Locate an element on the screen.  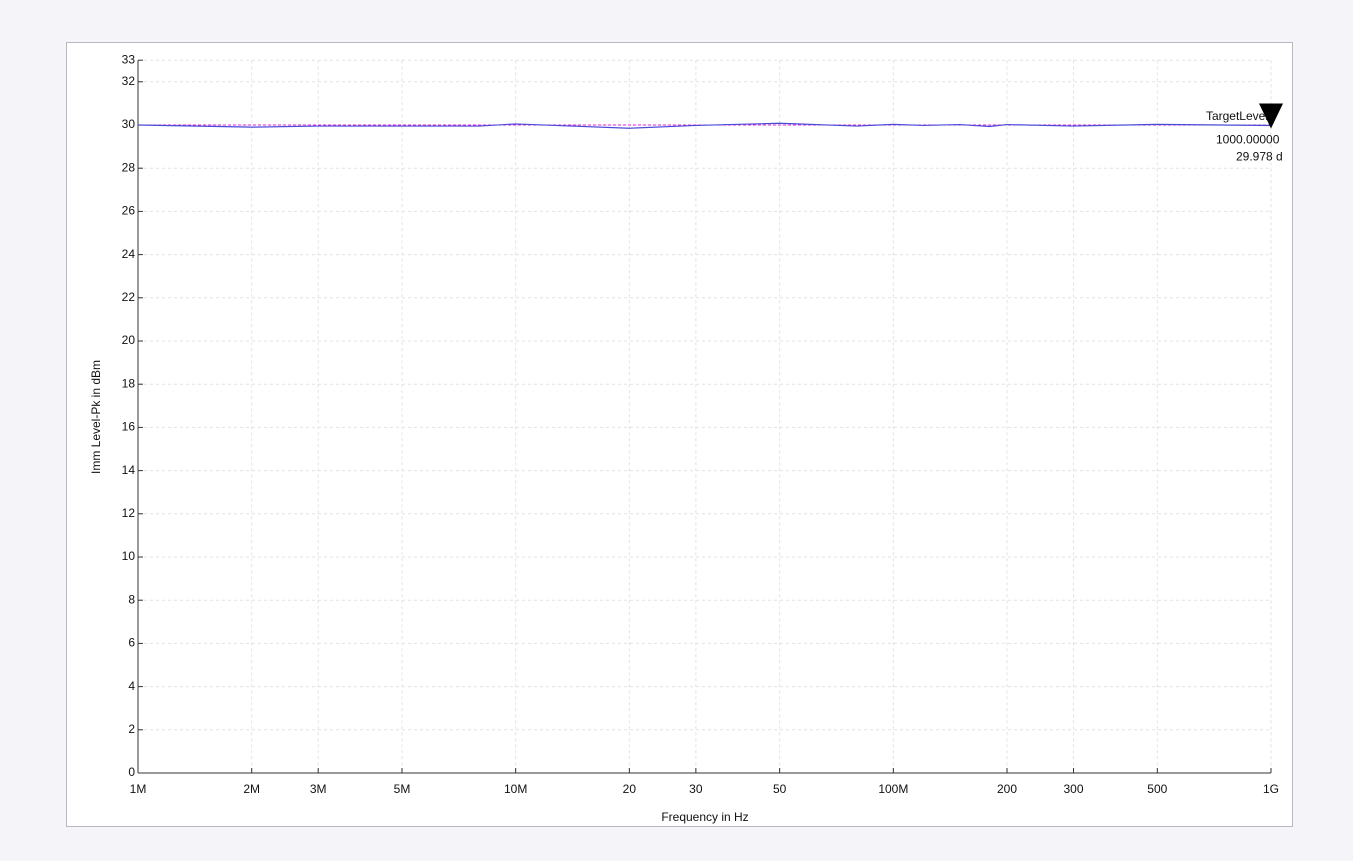
x-tick-label: 50 is located at coordinates (780, 789).